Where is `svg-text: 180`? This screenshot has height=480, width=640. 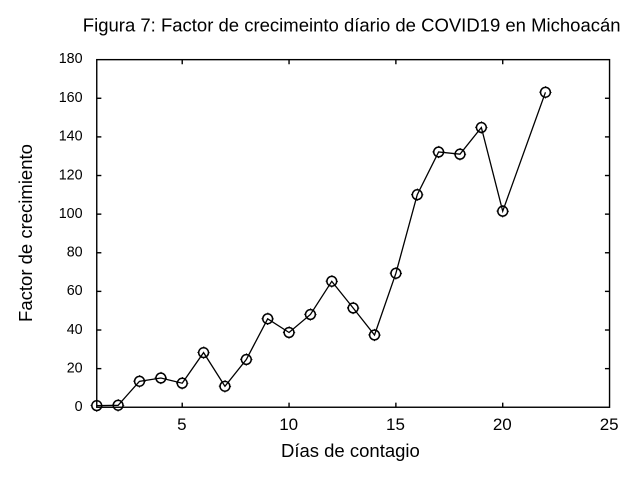 svg-text: 180 is located at coordinates (71, 59).